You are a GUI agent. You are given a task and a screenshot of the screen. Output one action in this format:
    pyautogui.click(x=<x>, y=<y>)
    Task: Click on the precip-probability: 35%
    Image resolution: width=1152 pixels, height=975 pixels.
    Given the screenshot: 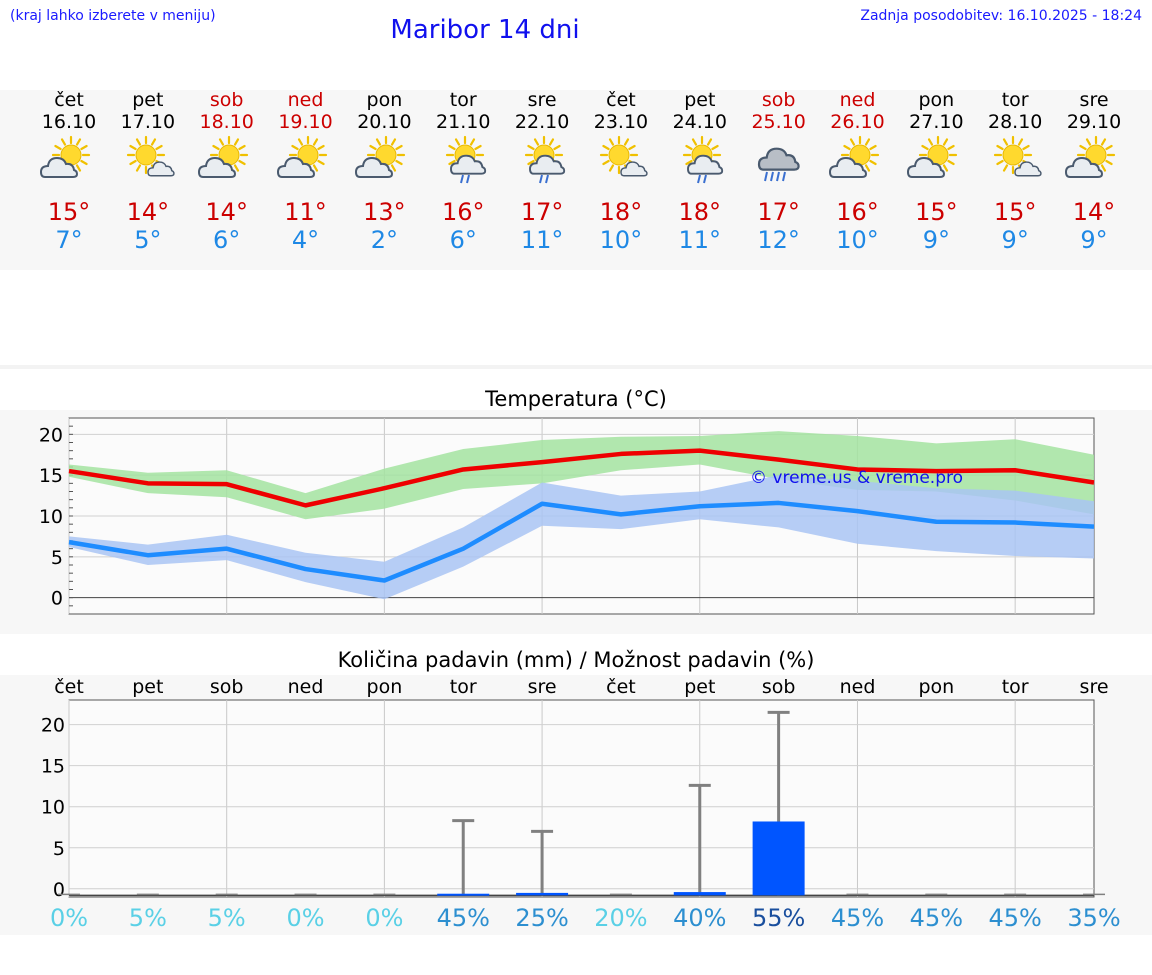 What is the action you would take?
    pyautogui.click(x=1094, y=918)
    